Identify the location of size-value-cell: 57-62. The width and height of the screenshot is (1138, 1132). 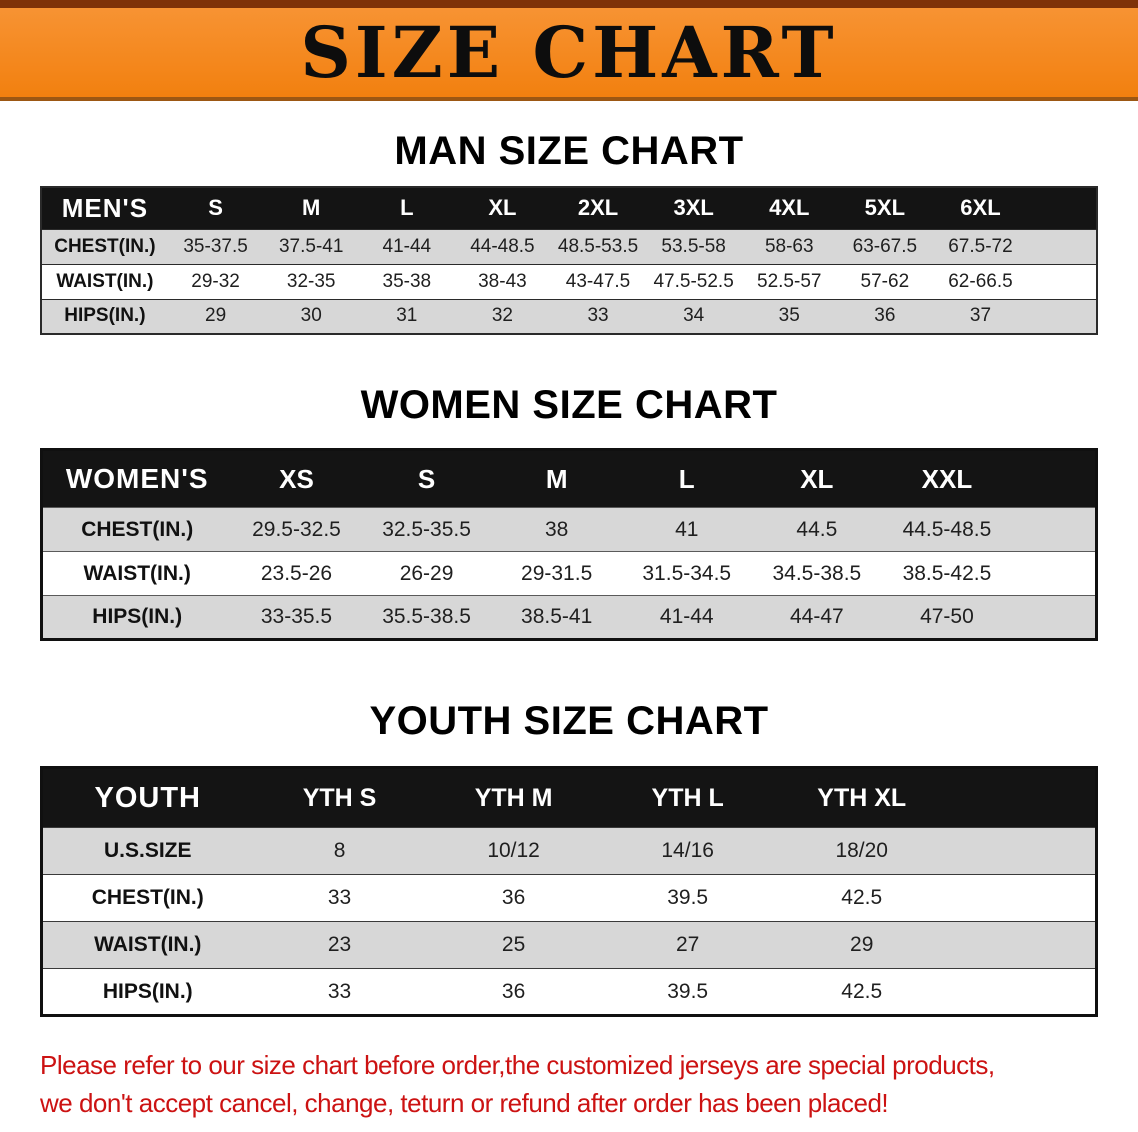
(885, 281).